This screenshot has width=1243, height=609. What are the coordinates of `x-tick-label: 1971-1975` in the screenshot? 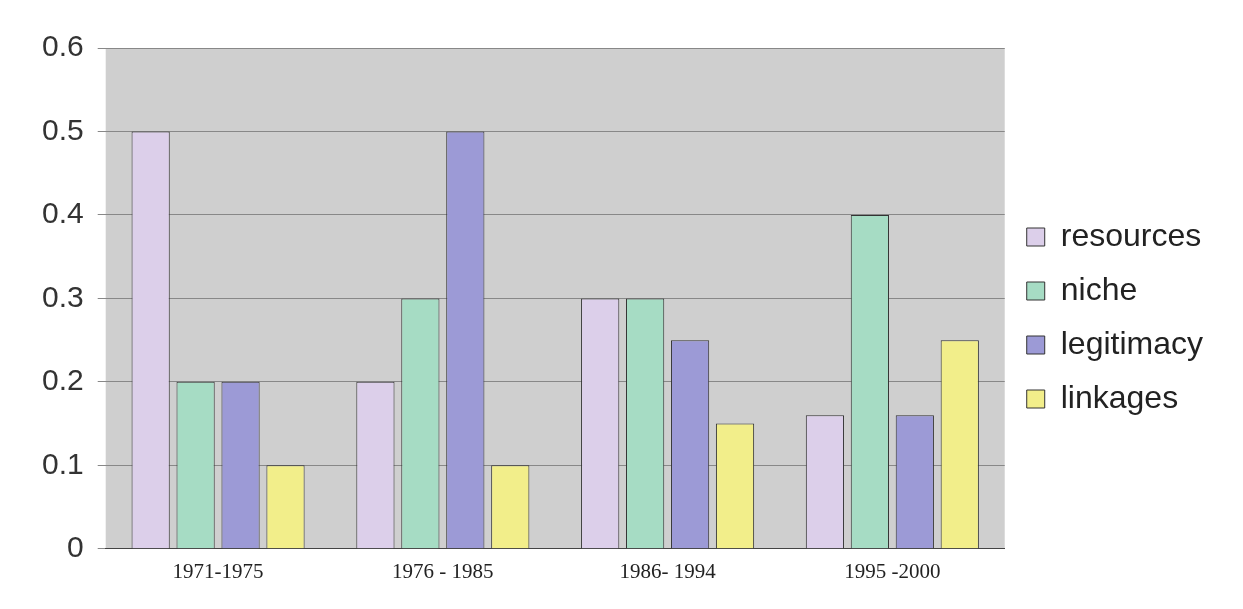 It's located at (218, 570).